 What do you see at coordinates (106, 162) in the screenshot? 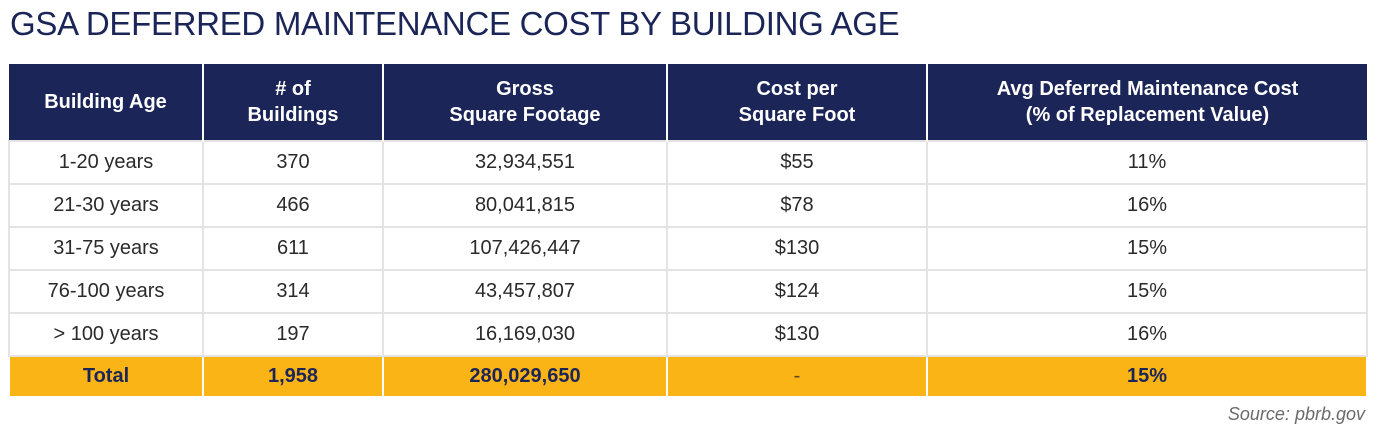
I see `cell-building-age: 1-20 years` at bounding box center [106, 162].